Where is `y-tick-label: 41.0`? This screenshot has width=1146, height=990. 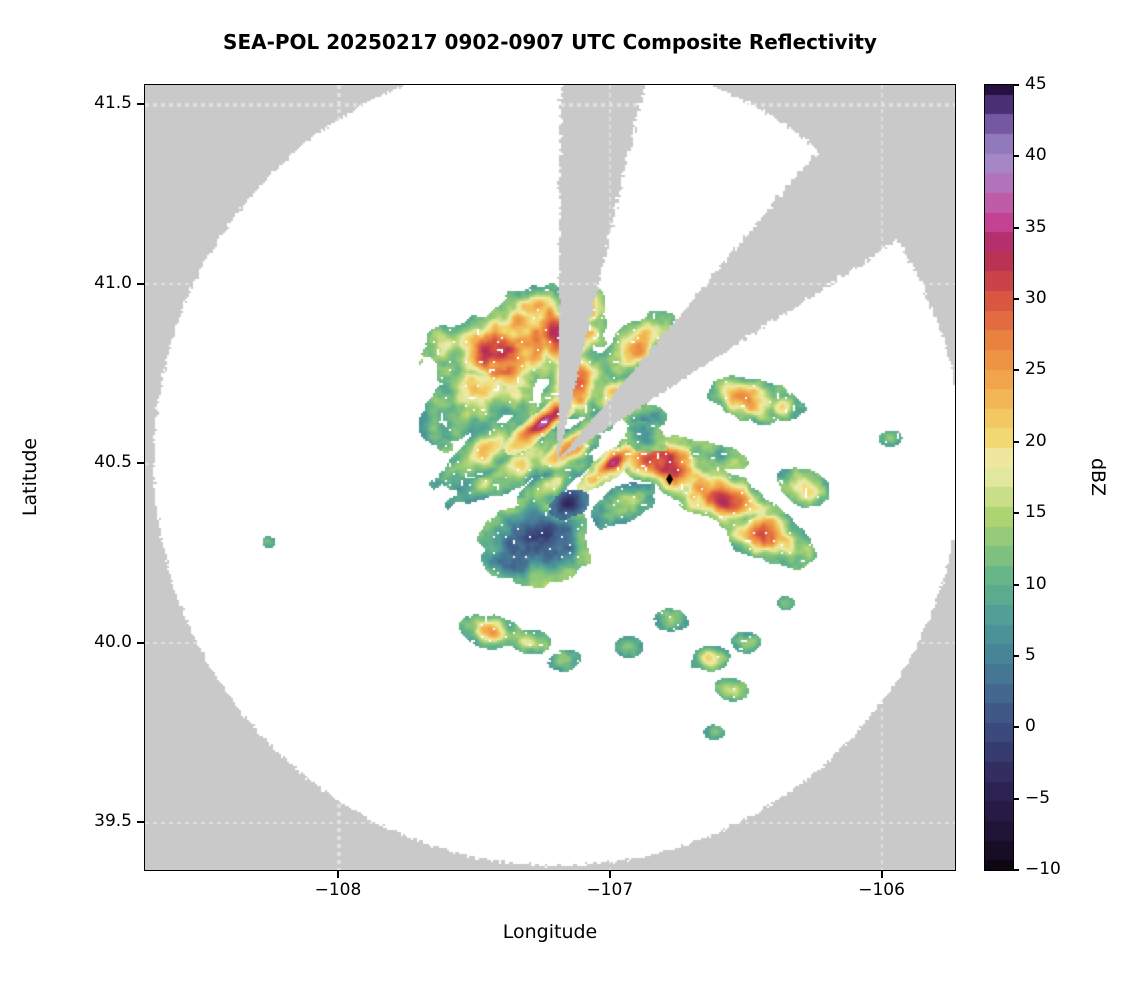
y-tick-label: 41.0 is located at coordinates (113, 282).